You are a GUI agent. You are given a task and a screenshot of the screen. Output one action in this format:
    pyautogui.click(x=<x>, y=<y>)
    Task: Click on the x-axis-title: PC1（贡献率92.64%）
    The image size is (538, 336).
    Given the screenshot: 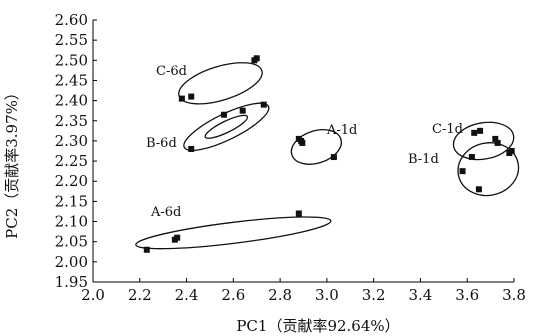 What is the action you would take?
    pyautogui.click(x=317, y=326)
    